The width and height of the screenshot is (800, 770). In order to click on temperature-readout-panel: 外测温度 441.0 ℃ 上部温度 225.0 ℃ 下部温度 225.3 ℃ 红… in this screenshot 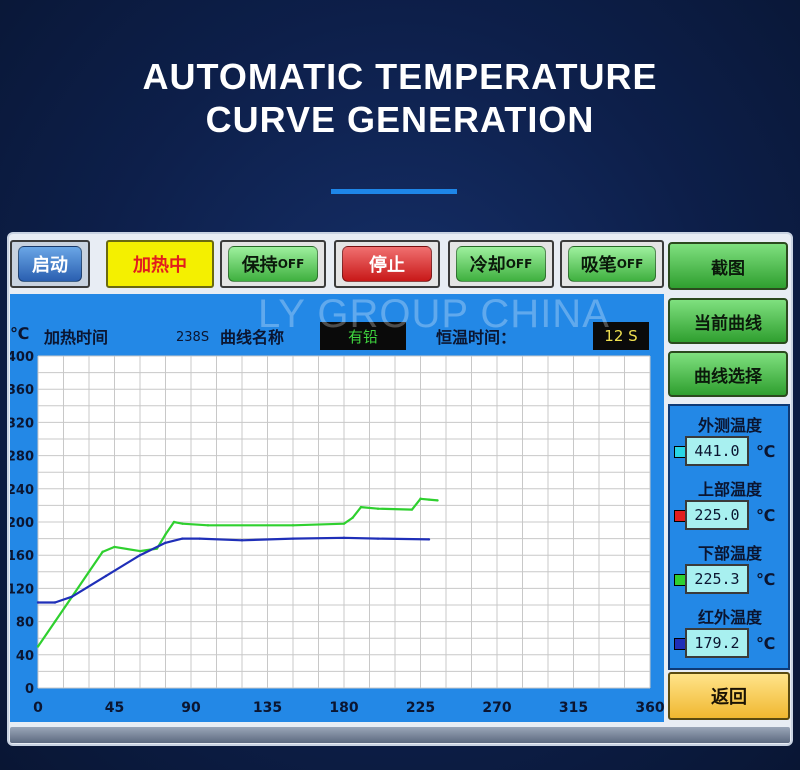, I will do `click(729, 537)`.